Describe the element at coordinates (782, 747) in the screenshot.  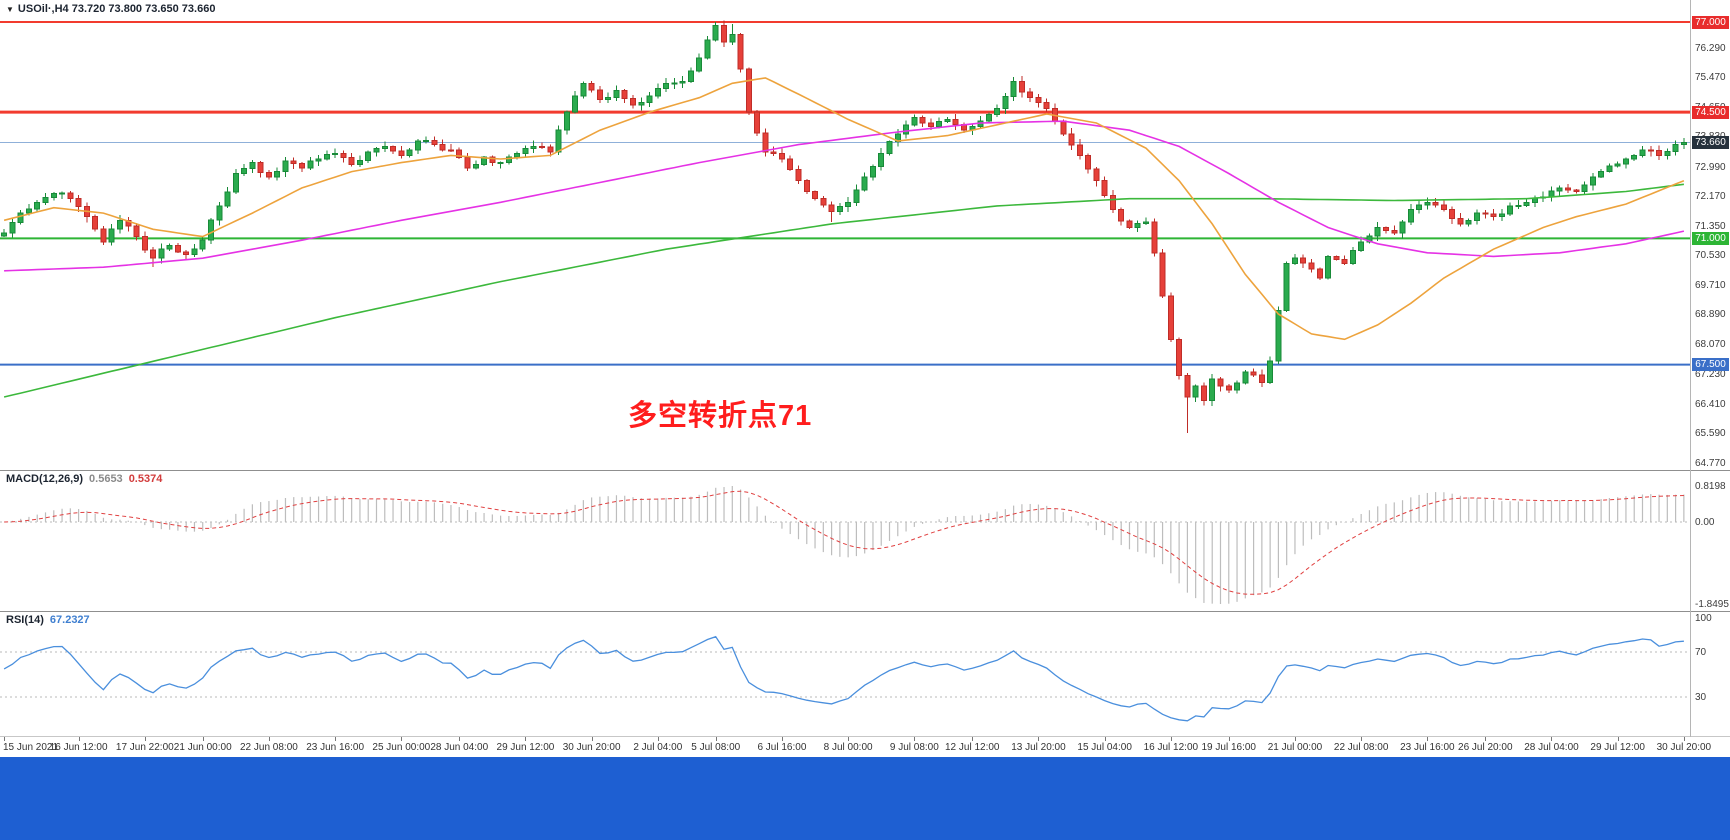
I see `time-label: 6 Jul 16:00` at that location.